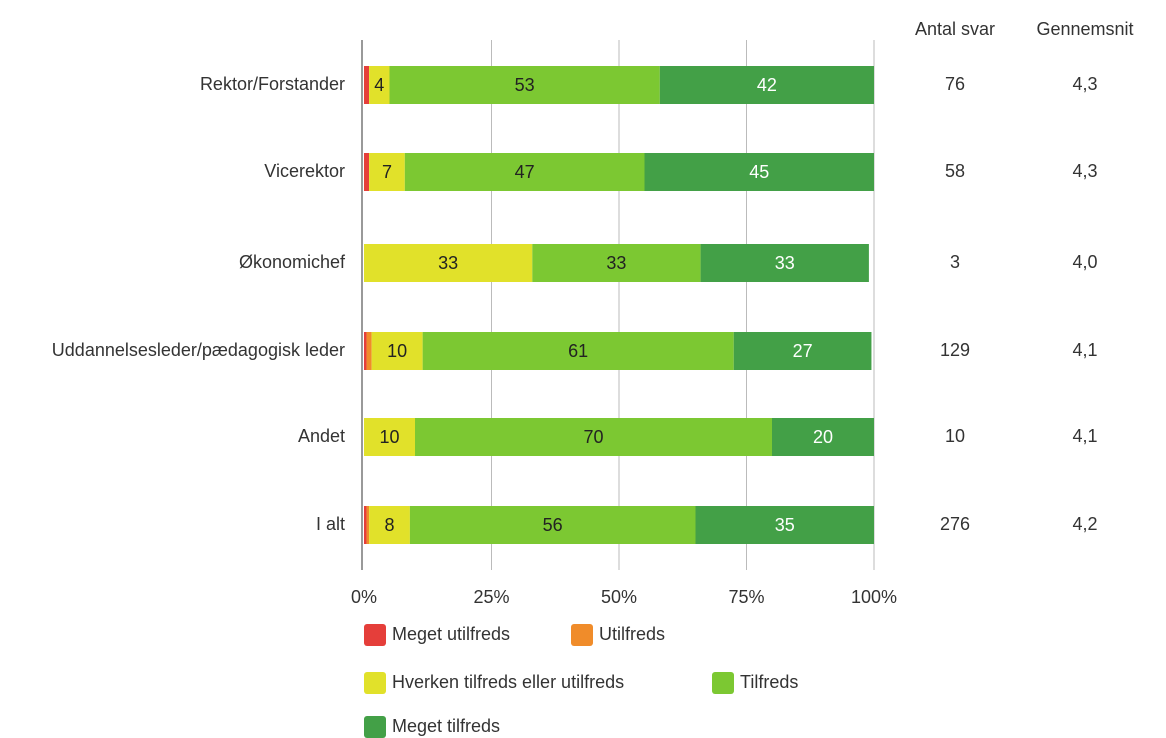 This screenshot has width=1166, height=738. I want to click on x-tick-label: 100%, so click(874, 597).